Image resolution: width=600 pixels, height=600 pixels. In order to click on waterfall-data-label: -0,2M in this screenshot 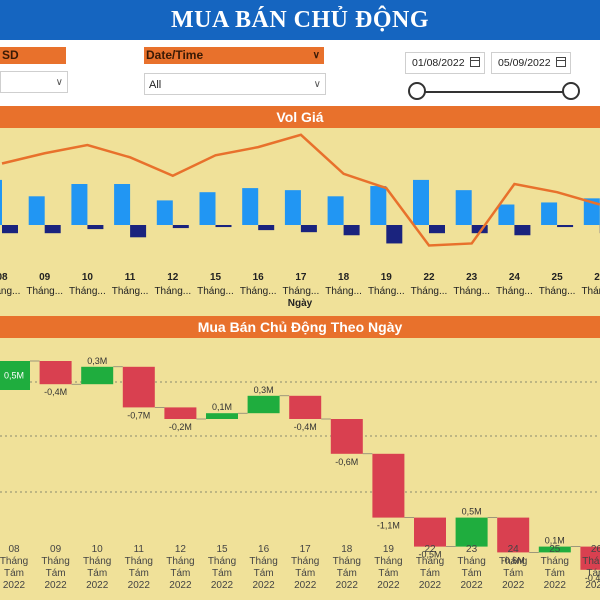, I will do `click(180, 427)`.